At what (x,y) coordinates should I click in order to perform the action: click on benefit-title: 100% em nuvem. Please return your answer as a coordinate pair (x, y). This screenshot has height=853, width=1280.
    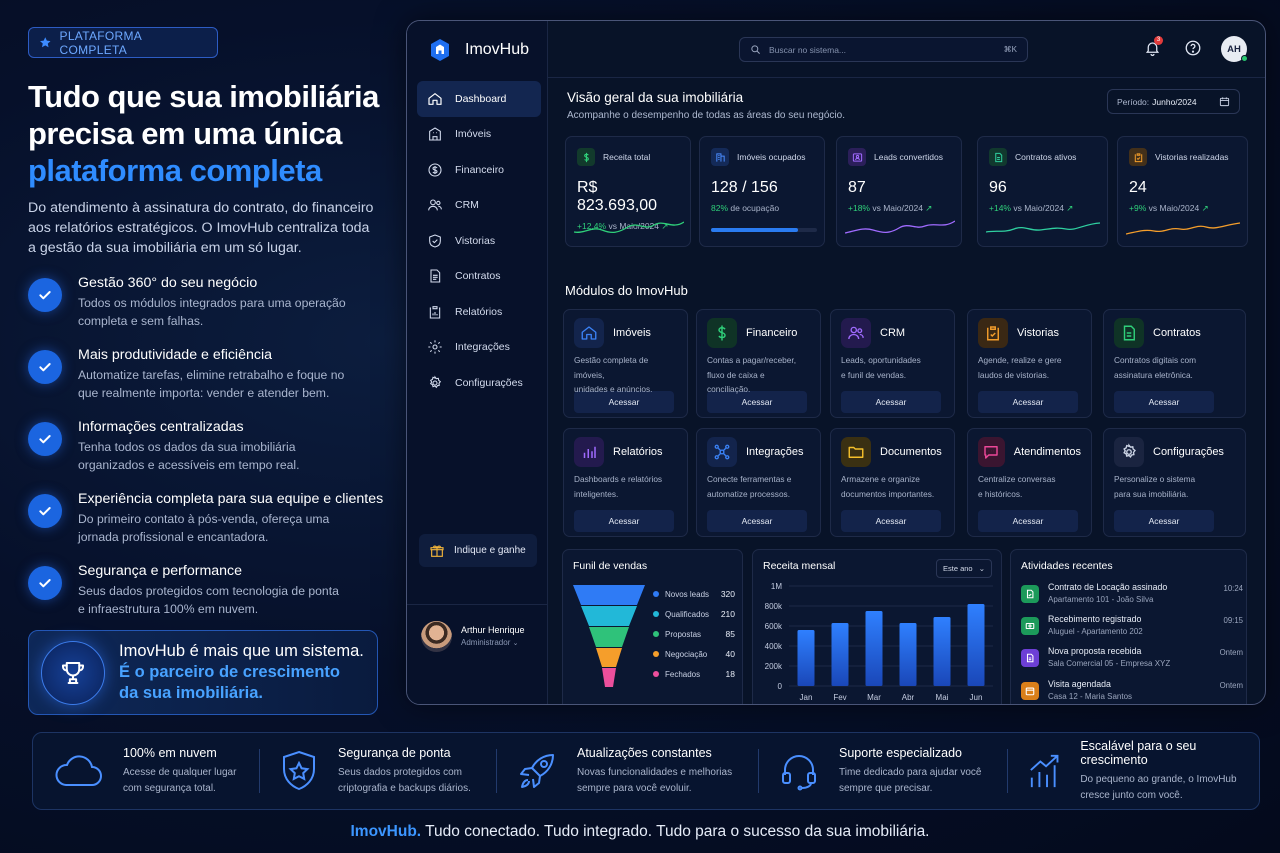
    Looking at the image, I should click on (170, 752).